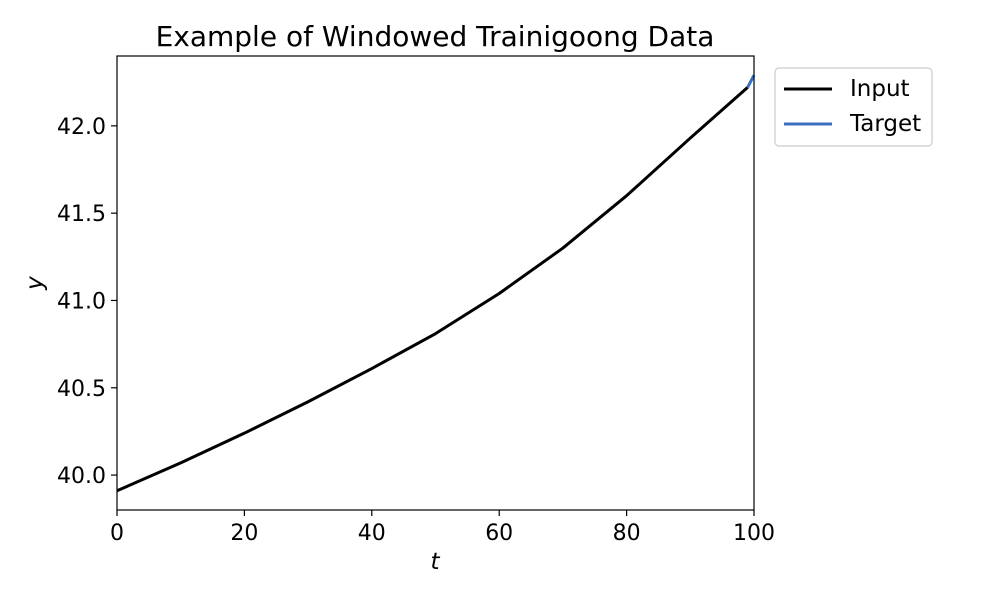 The height and width of the screenshot is (600, 1000). What do you see at coordinates (244, 533) in the screenshot?
I see `x-tick-label: 20` at bounding box center [244, 533].